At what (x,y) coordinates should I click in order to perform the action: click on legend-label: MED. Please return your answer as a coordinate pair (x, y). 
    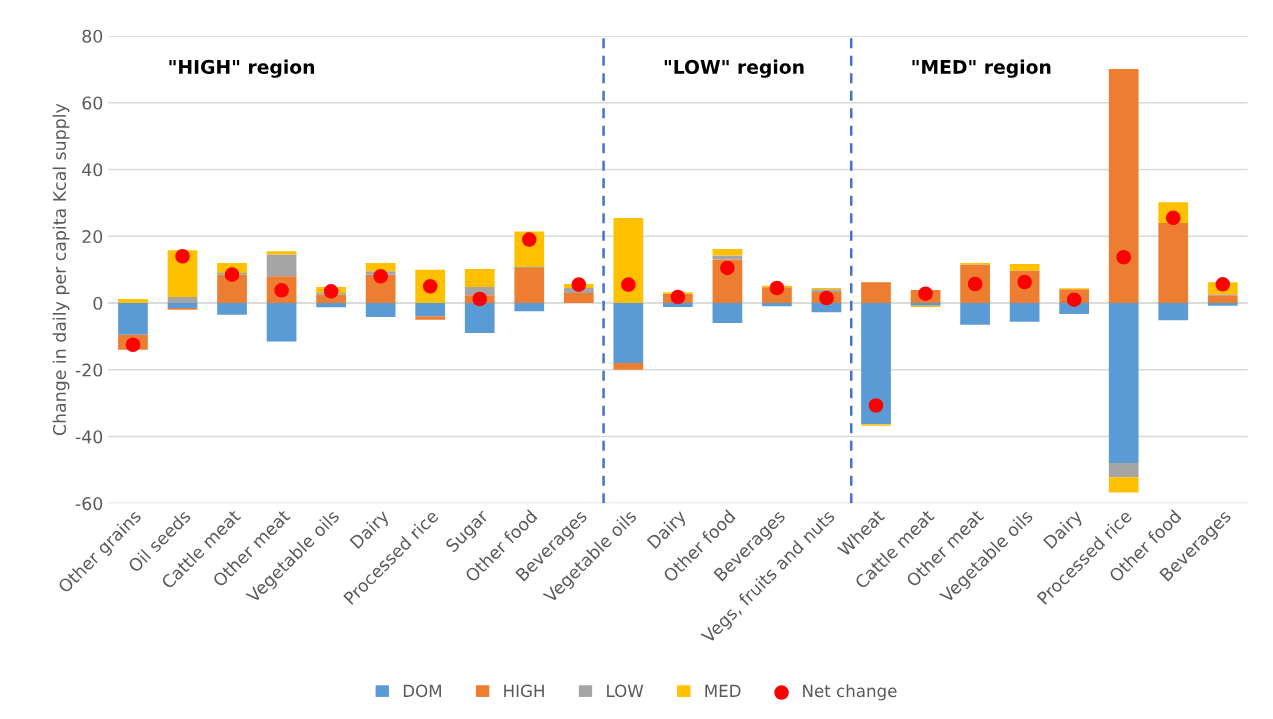
    Looking at the image, I should click on (723, 690).